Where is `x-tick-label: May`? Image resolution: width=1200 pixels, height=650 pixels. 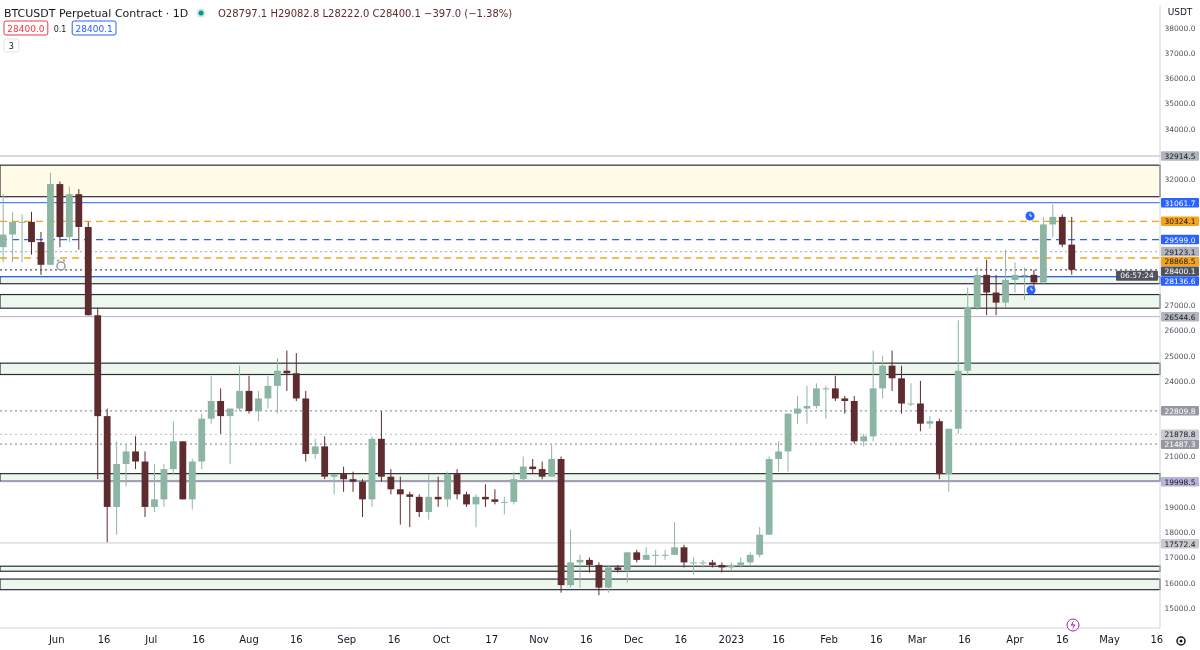
x-tick-label: May is located at coordinates (1109, 639).